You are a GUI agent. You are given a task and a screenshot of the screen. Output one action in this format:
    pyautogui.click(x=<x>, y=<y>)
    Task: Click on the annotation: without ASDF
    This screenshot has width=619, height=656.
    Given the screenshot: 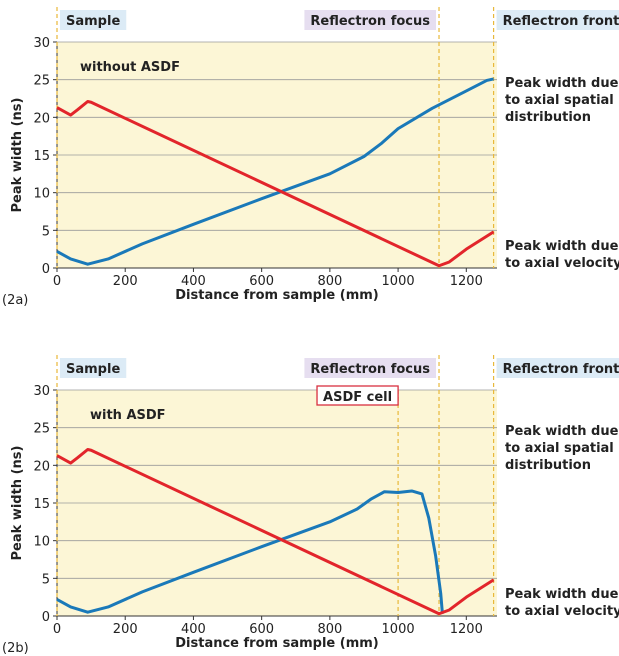 What is the action you would take?
    pyautogui.click(x=130, y=67)
    